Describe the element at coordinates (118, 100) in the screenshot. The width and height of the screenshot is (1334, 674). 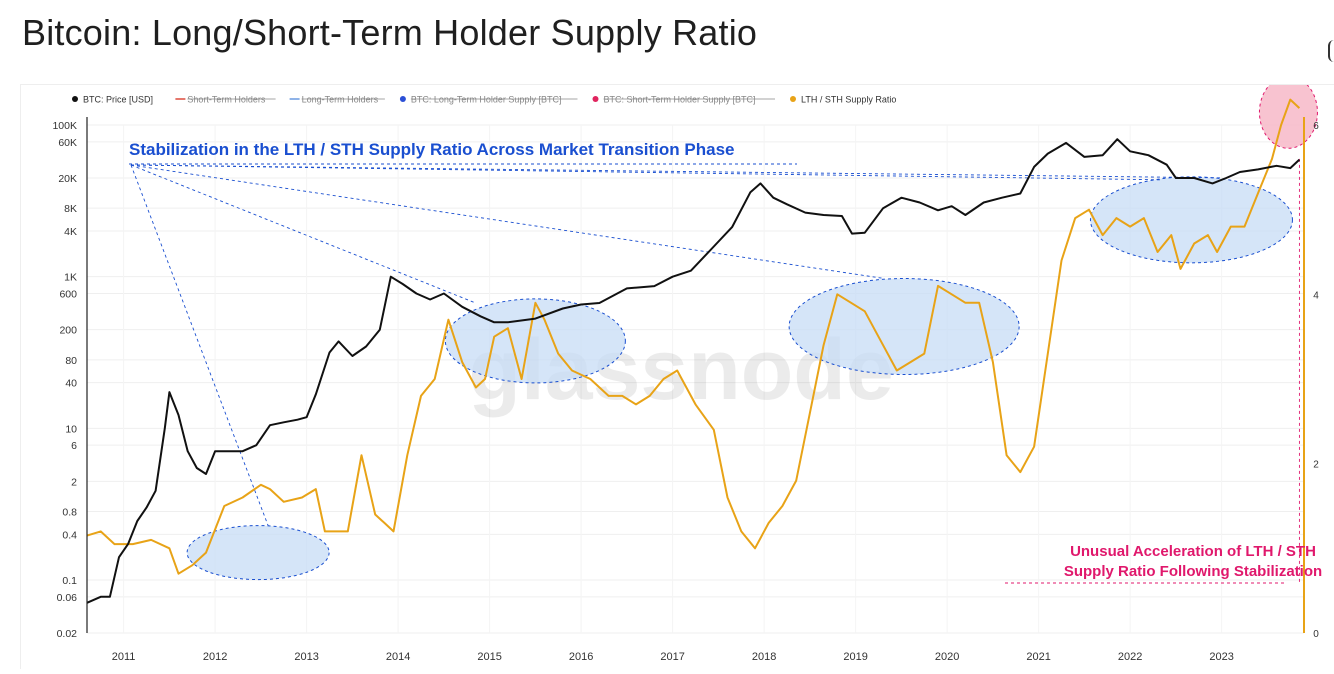
I see `legend-label: BTC: Price [USD]` at that location.